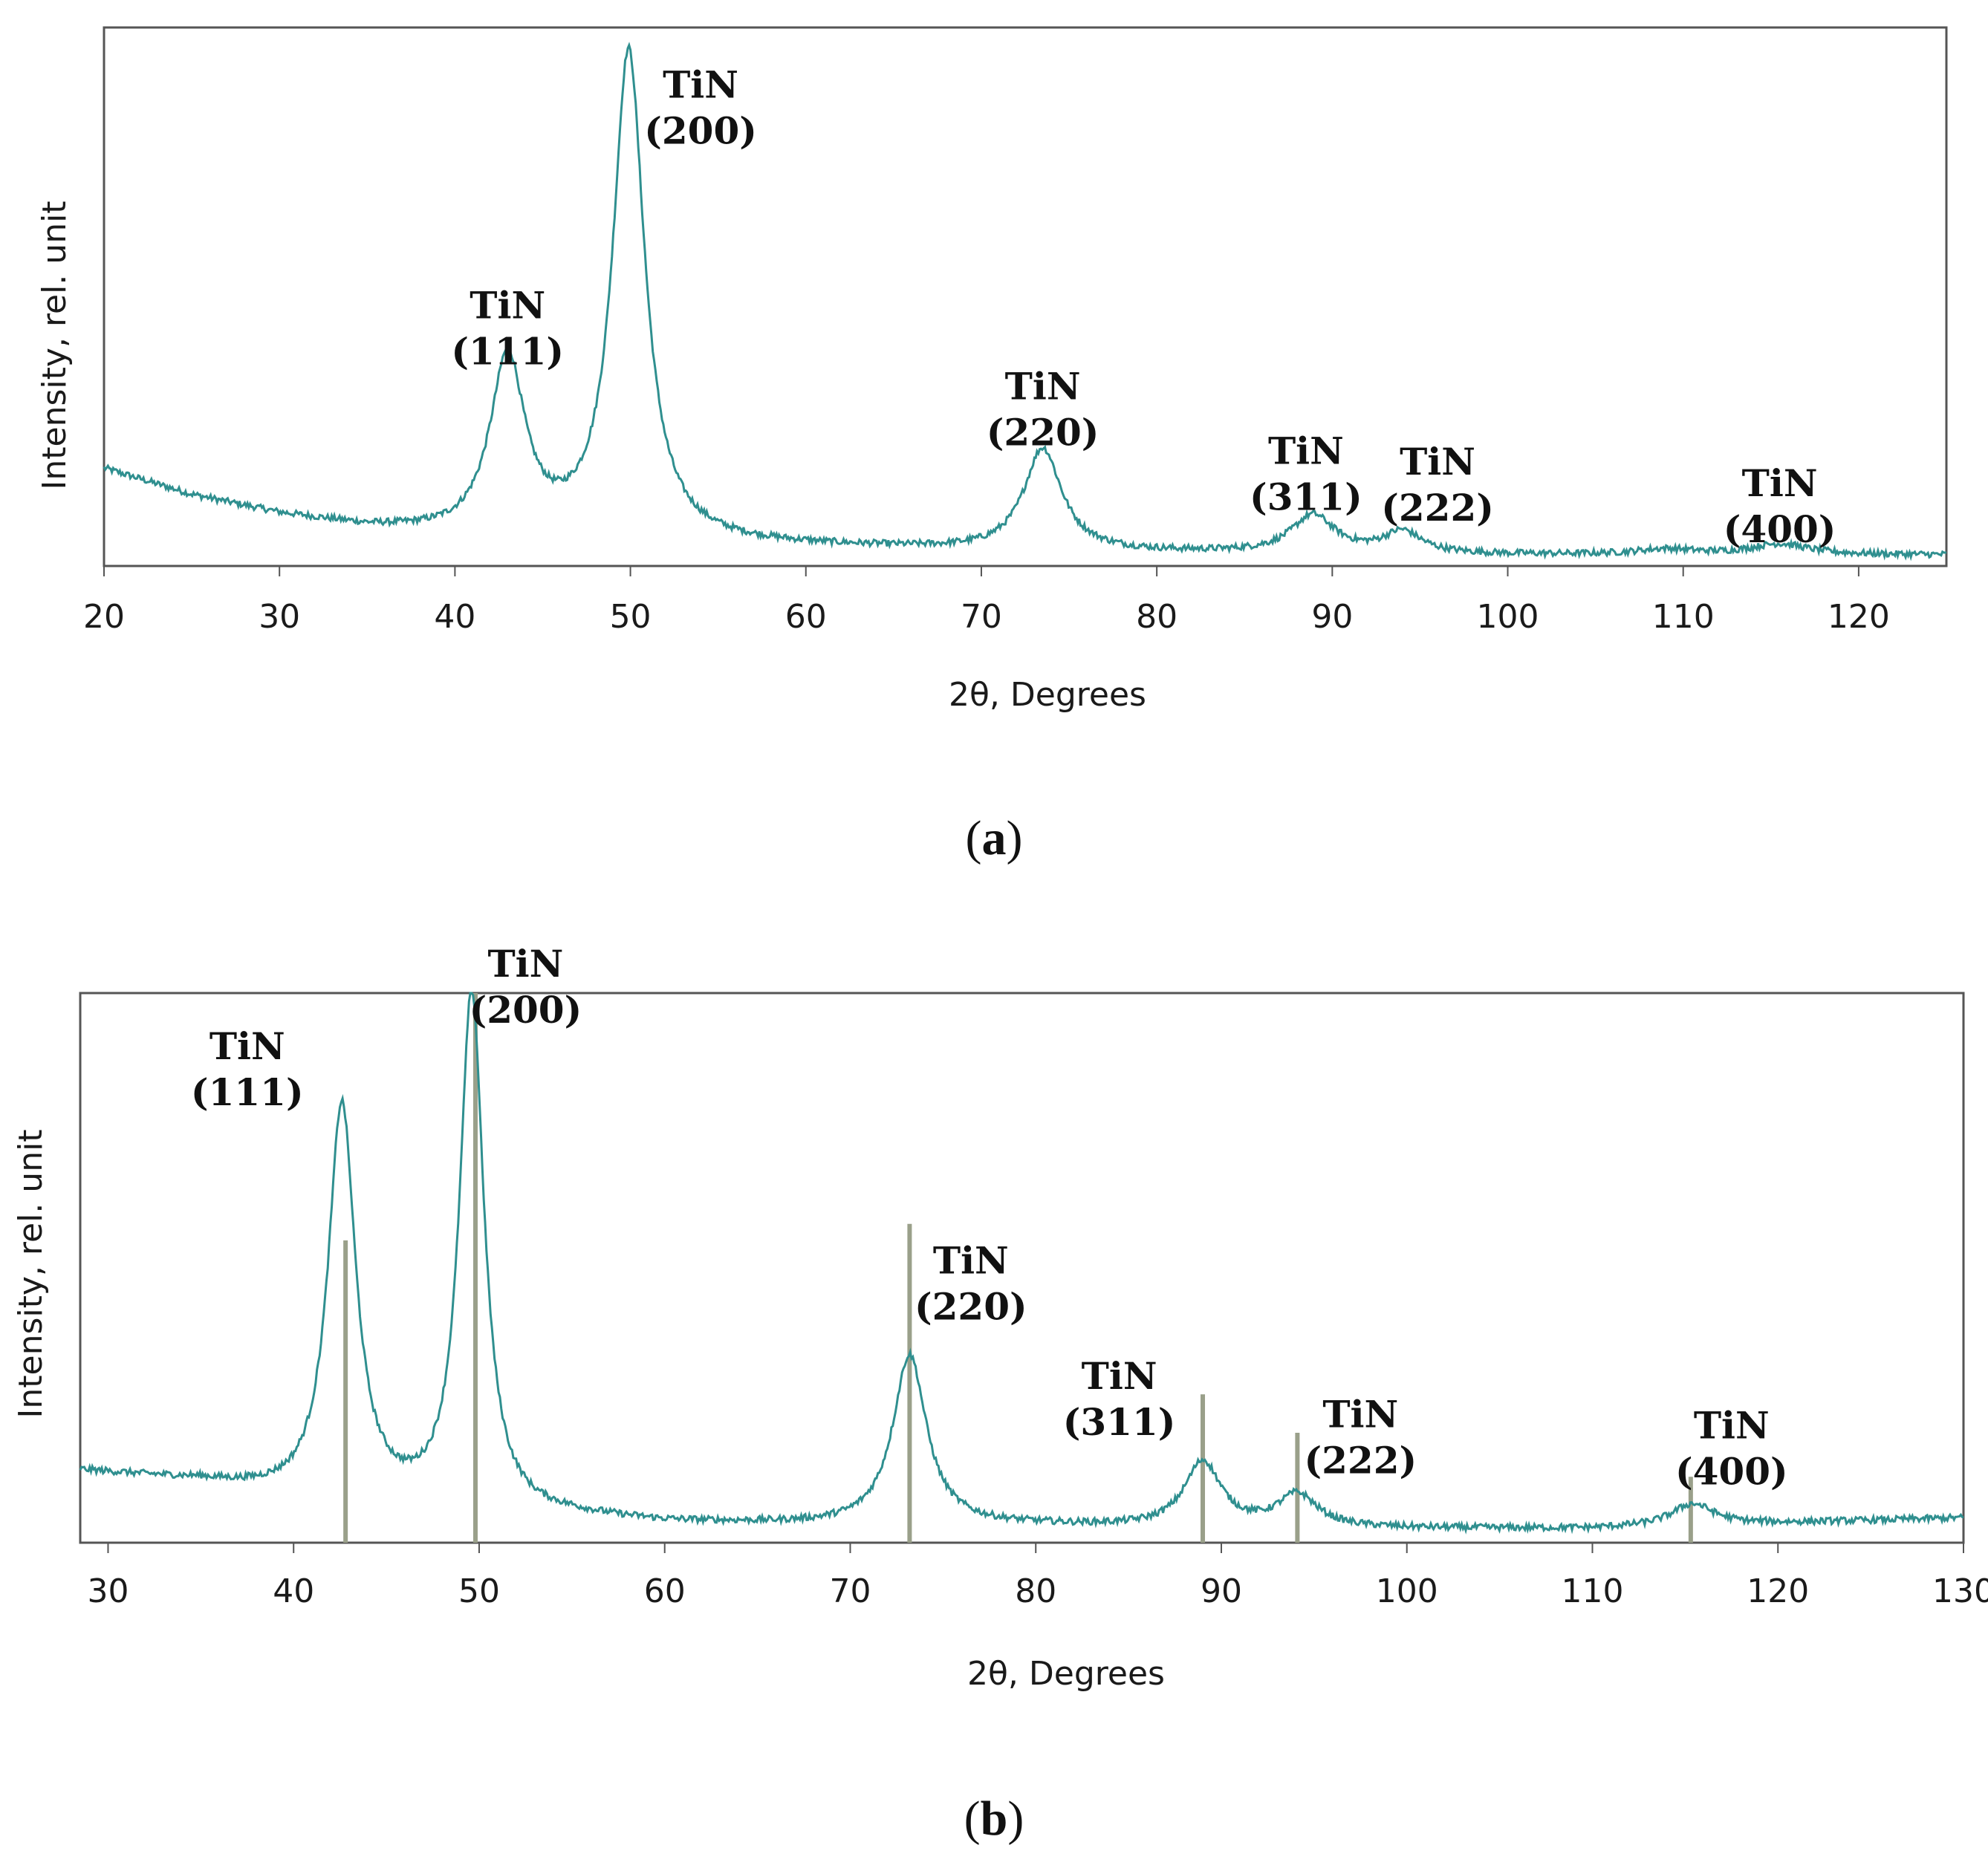 The image size is (1988, 1871). What do you see at coordinates (31, 1273) in the screenshot?
I see `y-axis-label-b: Intensity, rel. unit` at bounding box center [31, 1273].